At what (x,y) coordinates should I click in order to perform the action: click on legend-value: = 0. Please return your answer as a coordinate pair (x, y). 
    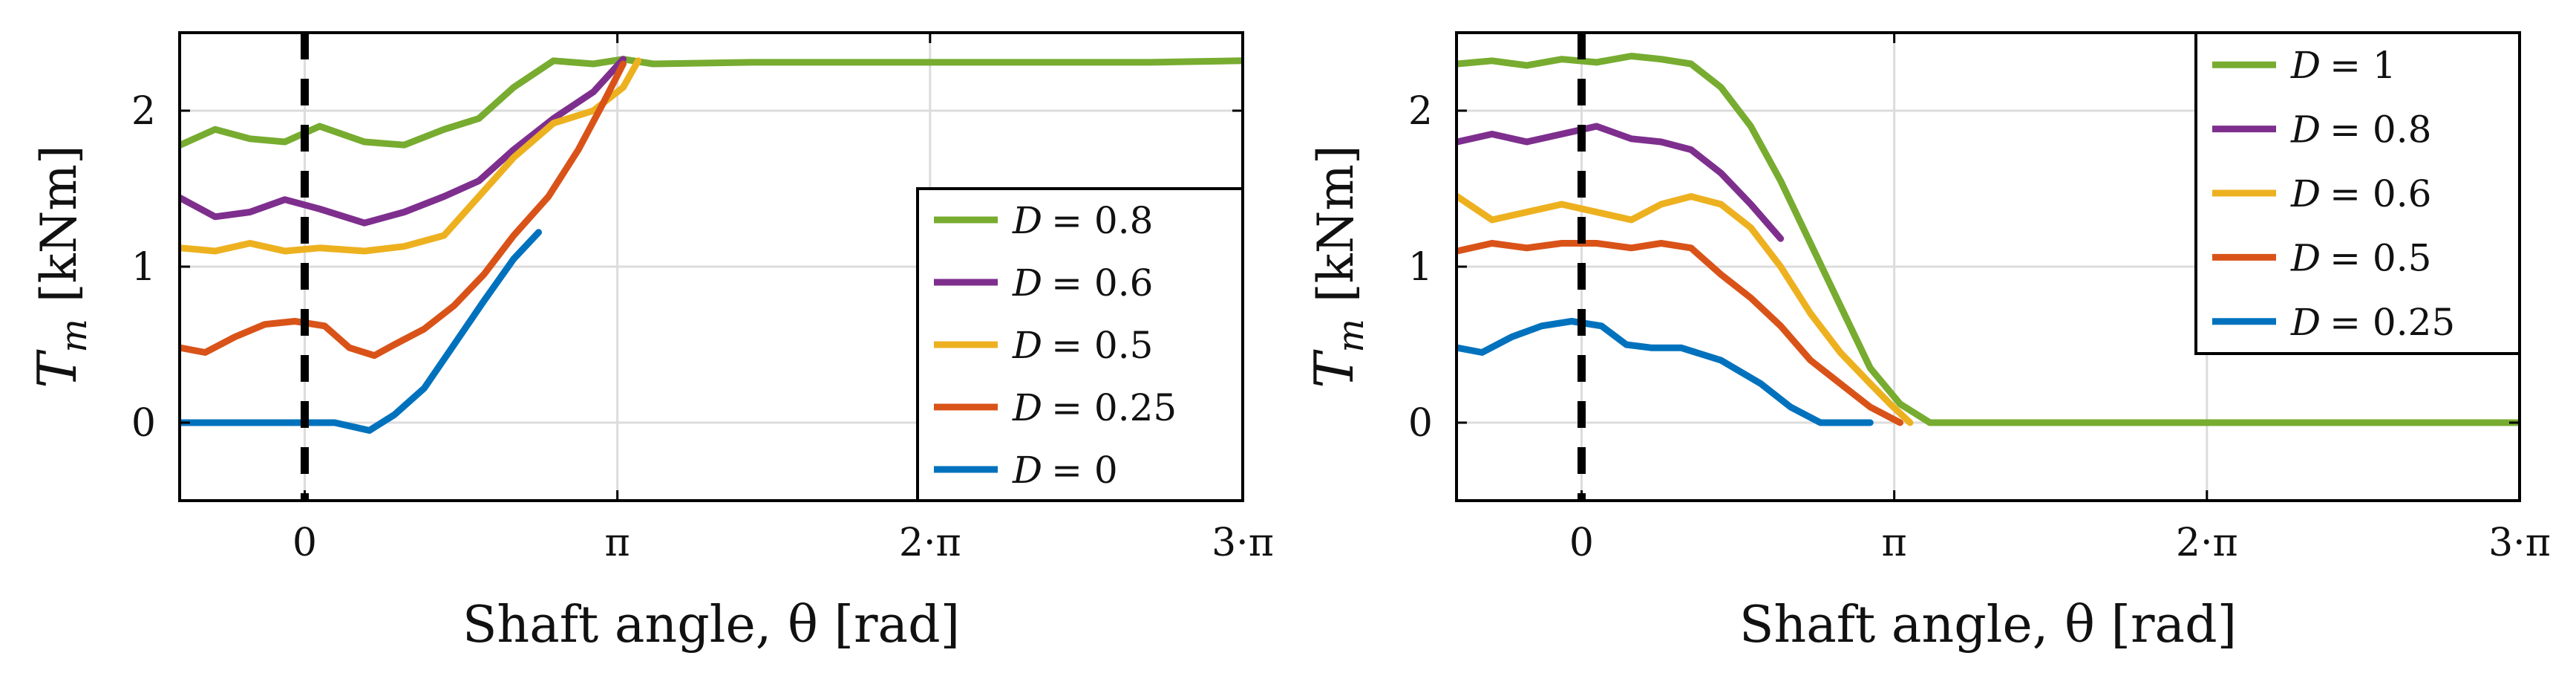
    Looking at the image, I should click on (1084, 470).